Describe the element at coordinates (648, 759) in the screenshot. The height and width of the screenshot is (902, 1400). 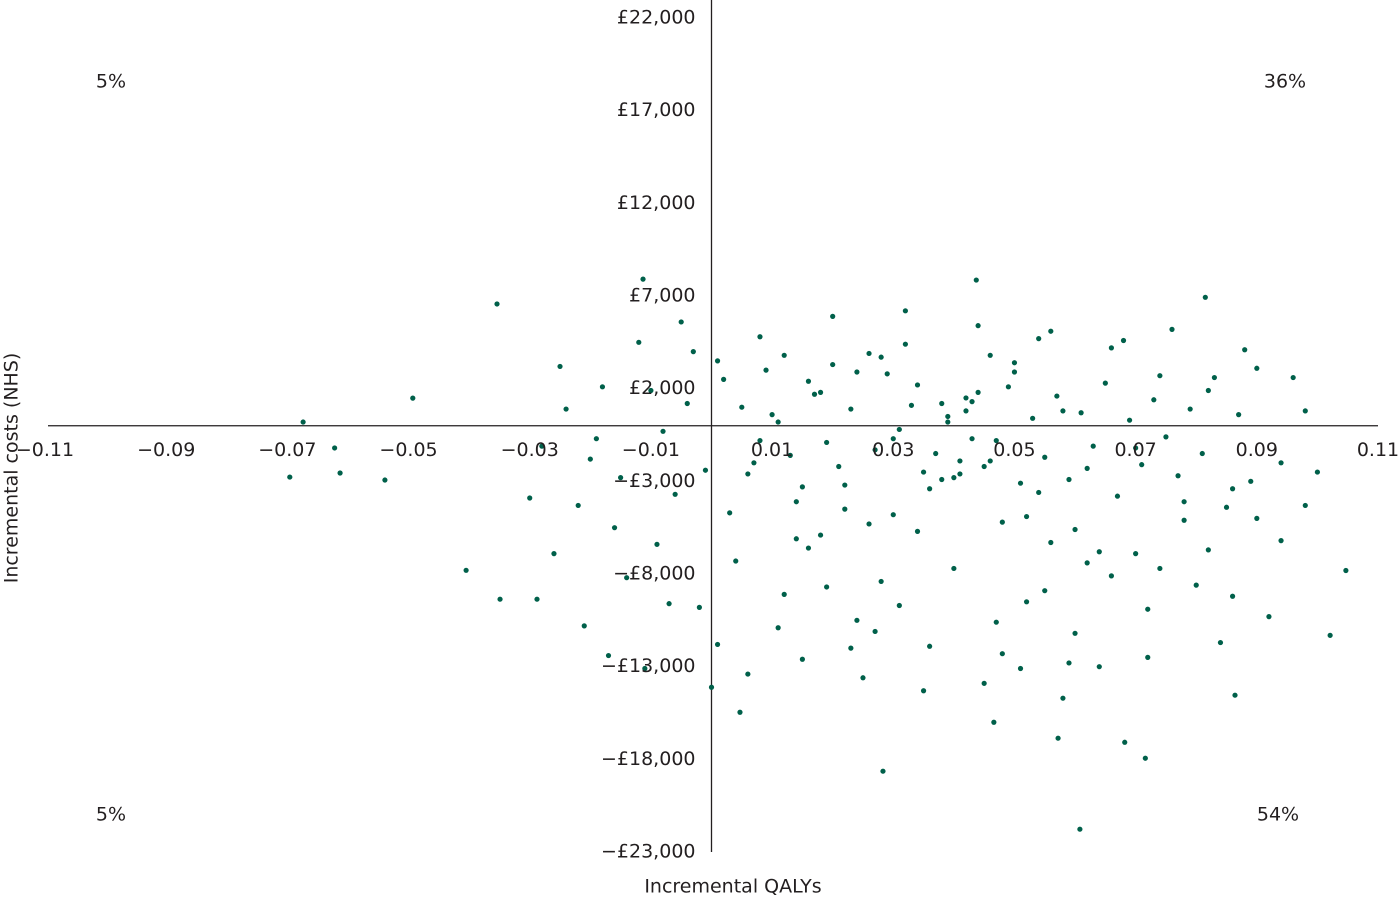
I see `y-tick-label: −£18,000` at that location.